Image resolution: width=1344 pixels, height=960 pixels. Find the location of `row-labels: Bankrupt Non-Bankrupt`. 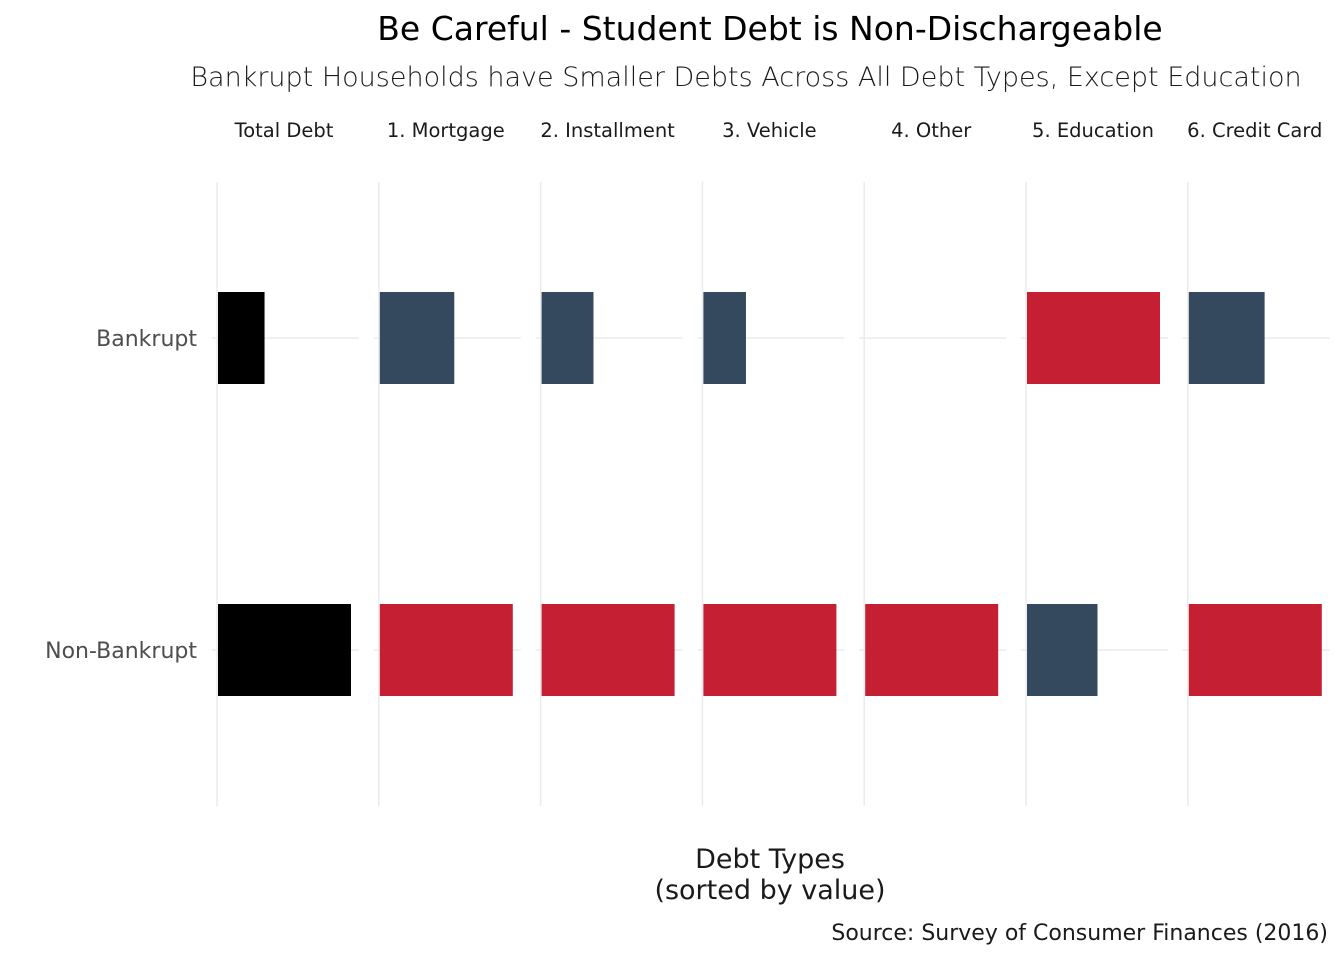

row-labels: Bankrupt Non-Bankrupt is located at coordinates (121, 495).